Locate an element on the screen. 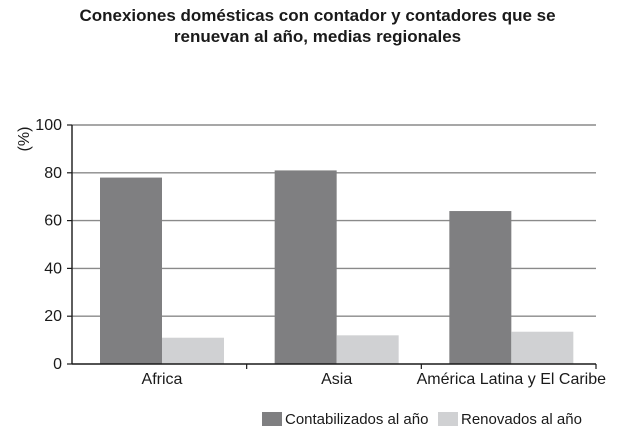  legend: Contabilizados al año Renovados al año is located at coordinates (422, 419).